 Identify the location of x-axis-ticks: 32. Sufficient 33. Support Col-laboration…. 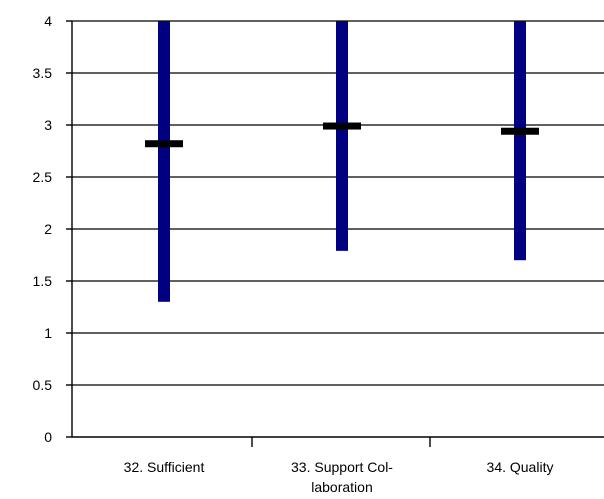
(339, 466).